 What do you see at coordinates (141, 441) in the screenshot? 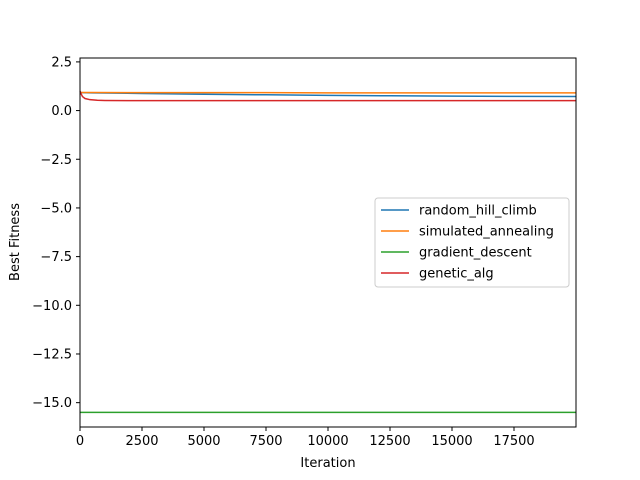
I see `x-tick-label: 2500` at bounding box center [141, 441].